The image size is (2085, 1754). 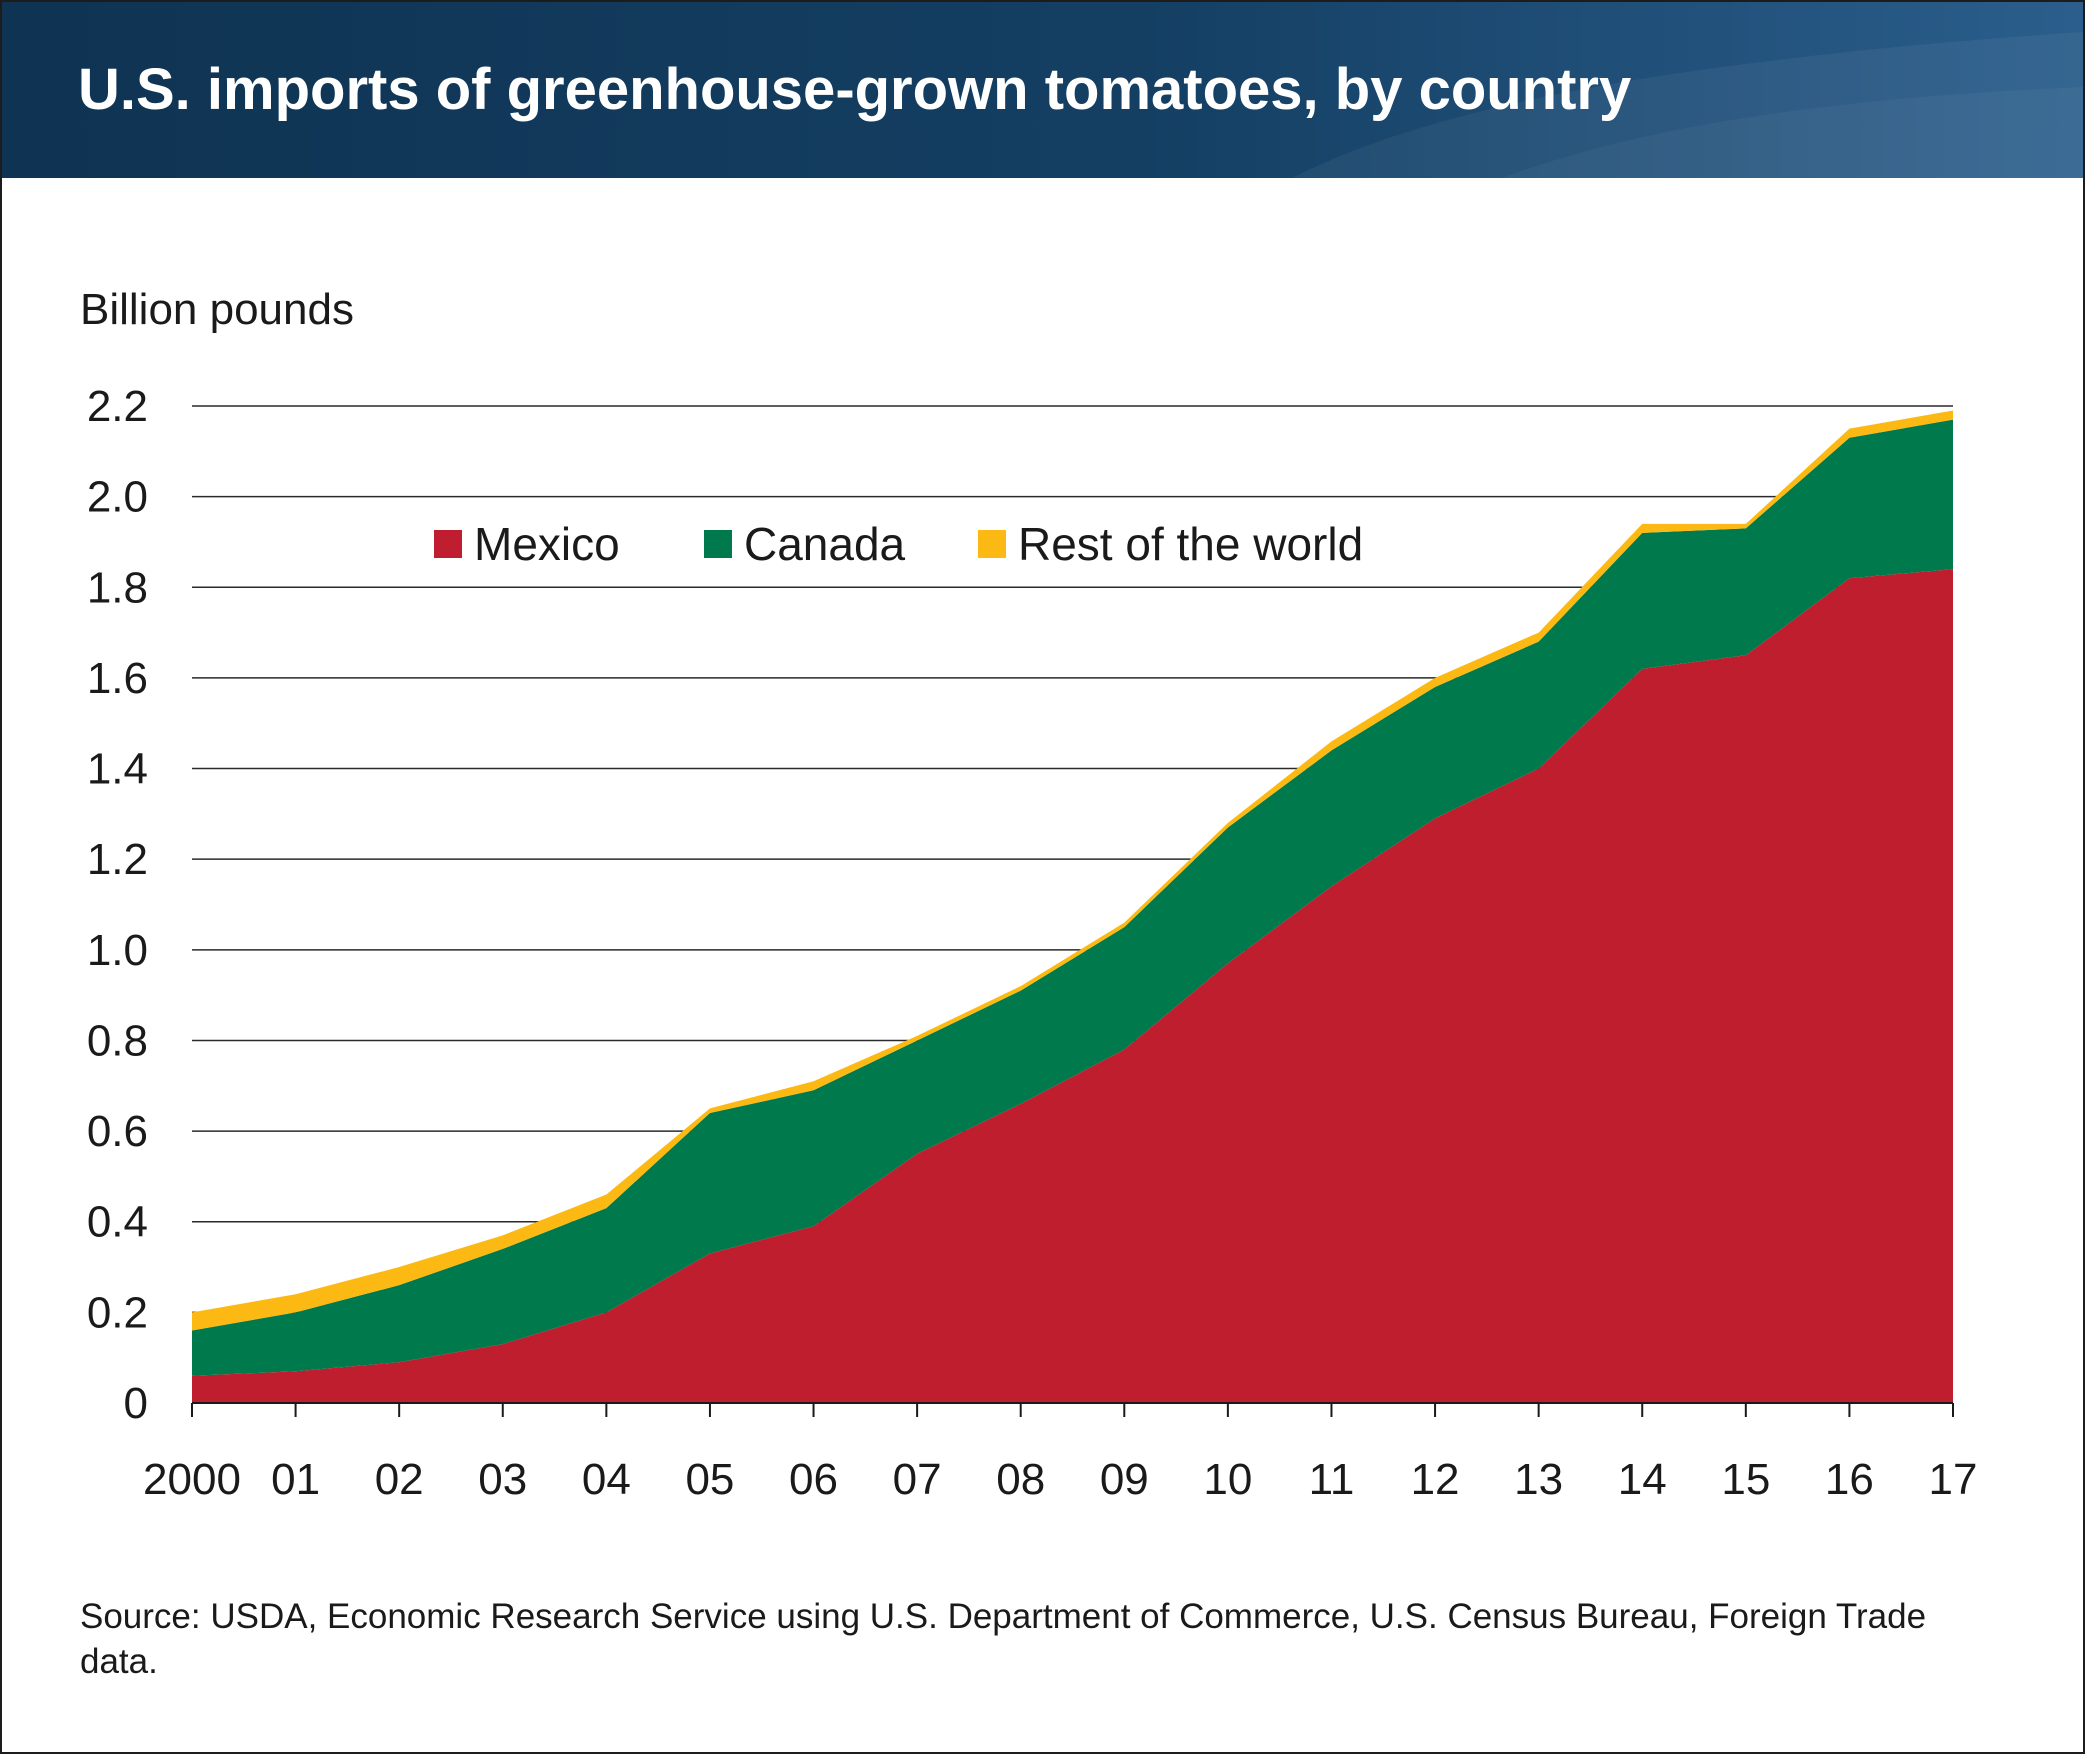 I want to click on y-tick-labels: 0 0.2 0.4 0.6 0.8 1.0 1.2 1.4 1.6 1.8 2.0 2.2, so click(x=117, y=905).